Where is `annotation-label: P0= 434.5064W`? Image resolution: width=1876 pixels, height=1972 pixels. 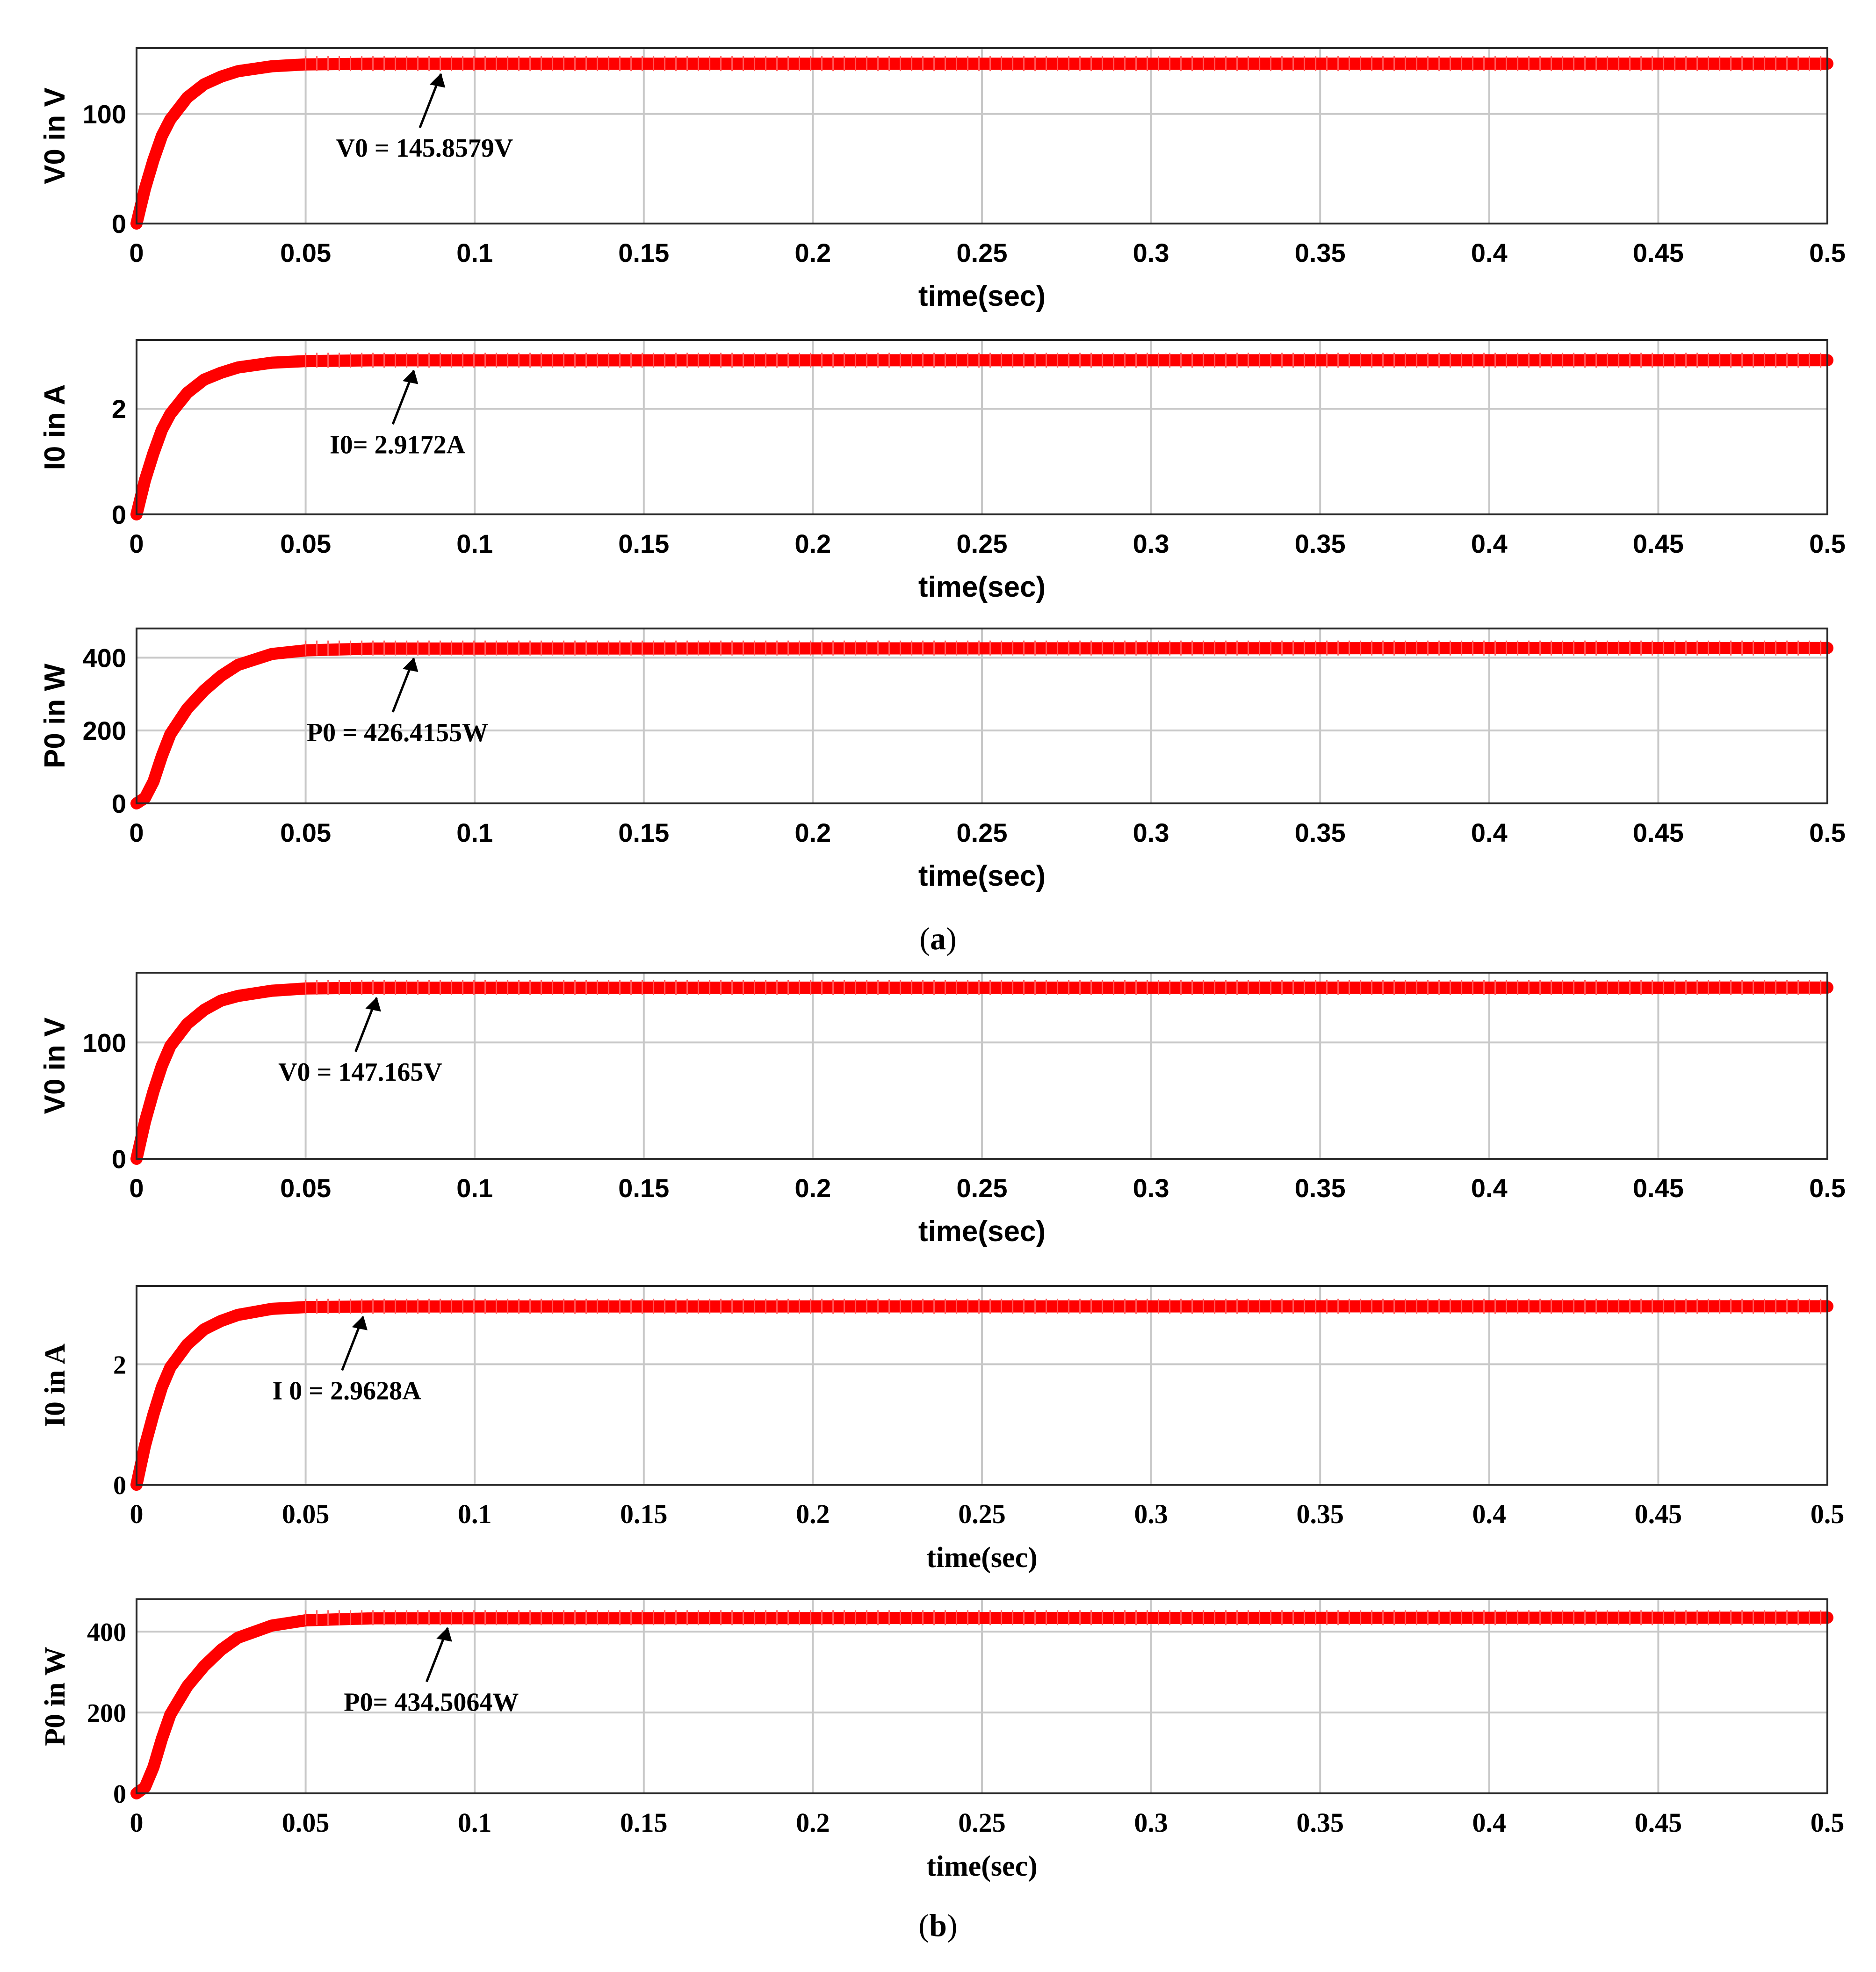
annotation-label: P0= 434.5064W is located at coordinates (431, 1703).